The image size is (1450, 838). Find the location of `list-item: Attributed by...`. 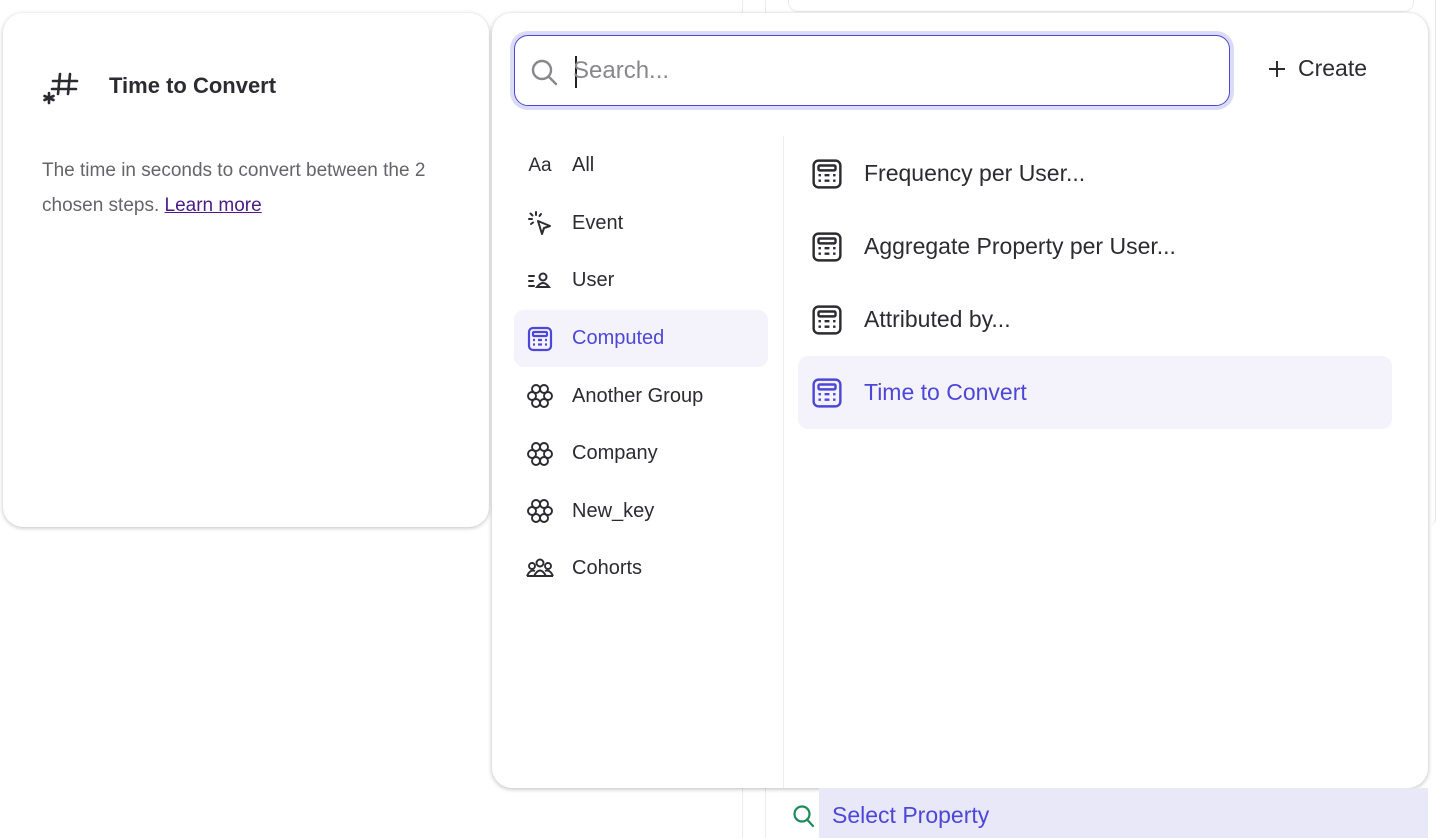

list-item: Attributed by... is located at coordinates (1095, 319).